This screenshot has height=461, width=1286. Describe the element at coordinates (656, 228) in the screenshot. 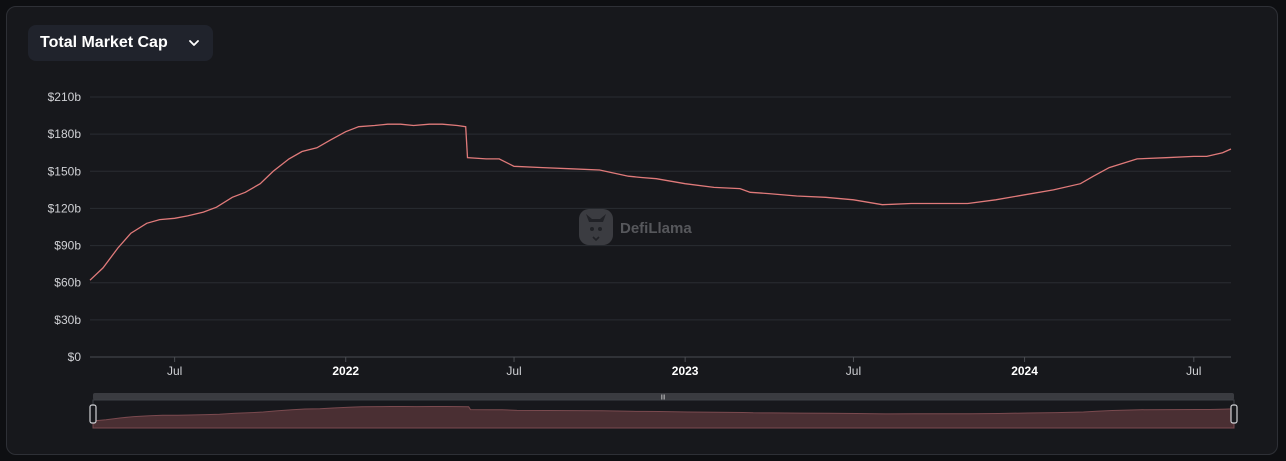

I see `watermark-text: DefiLlama` at that location.